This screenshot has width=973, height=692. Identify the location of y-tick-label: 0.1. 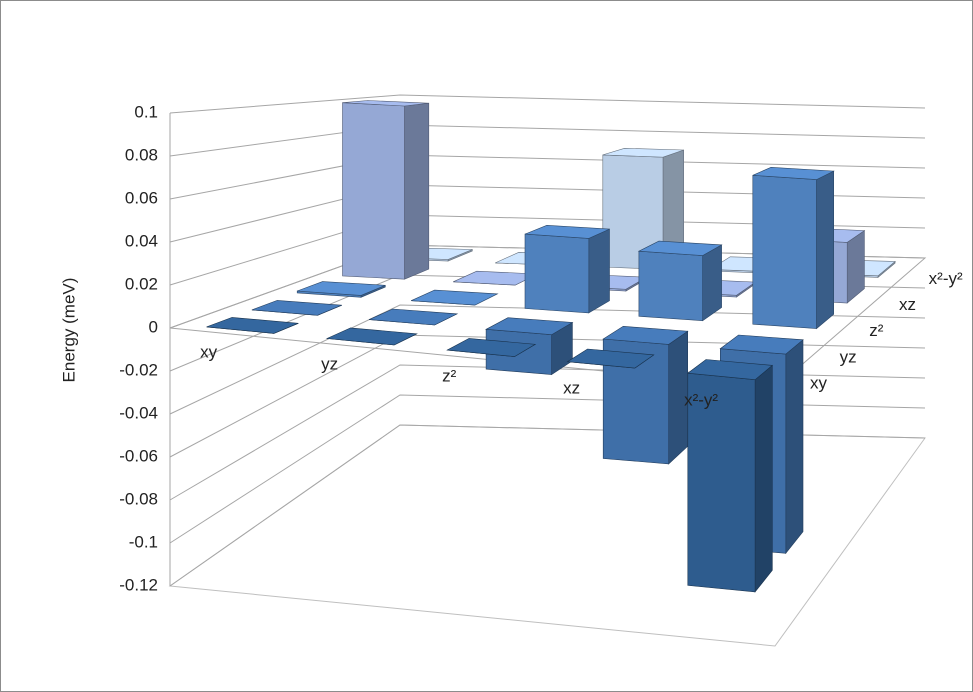
(146, 111).